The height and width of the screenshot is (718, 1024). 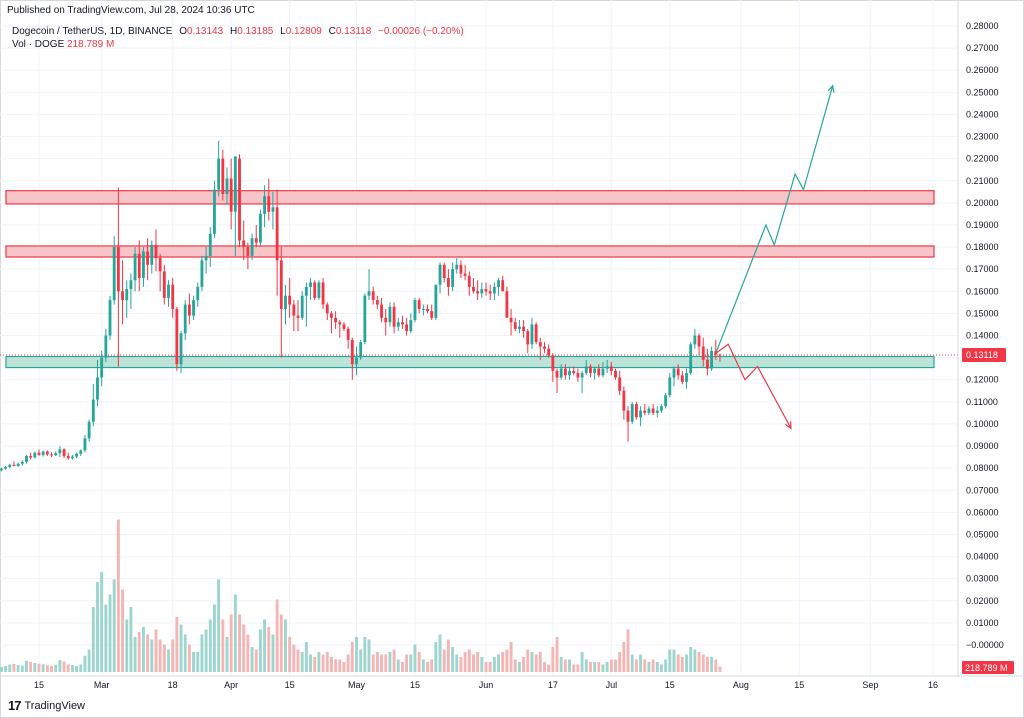 I want to click on resistance-zone, so click(x=470, y=251).